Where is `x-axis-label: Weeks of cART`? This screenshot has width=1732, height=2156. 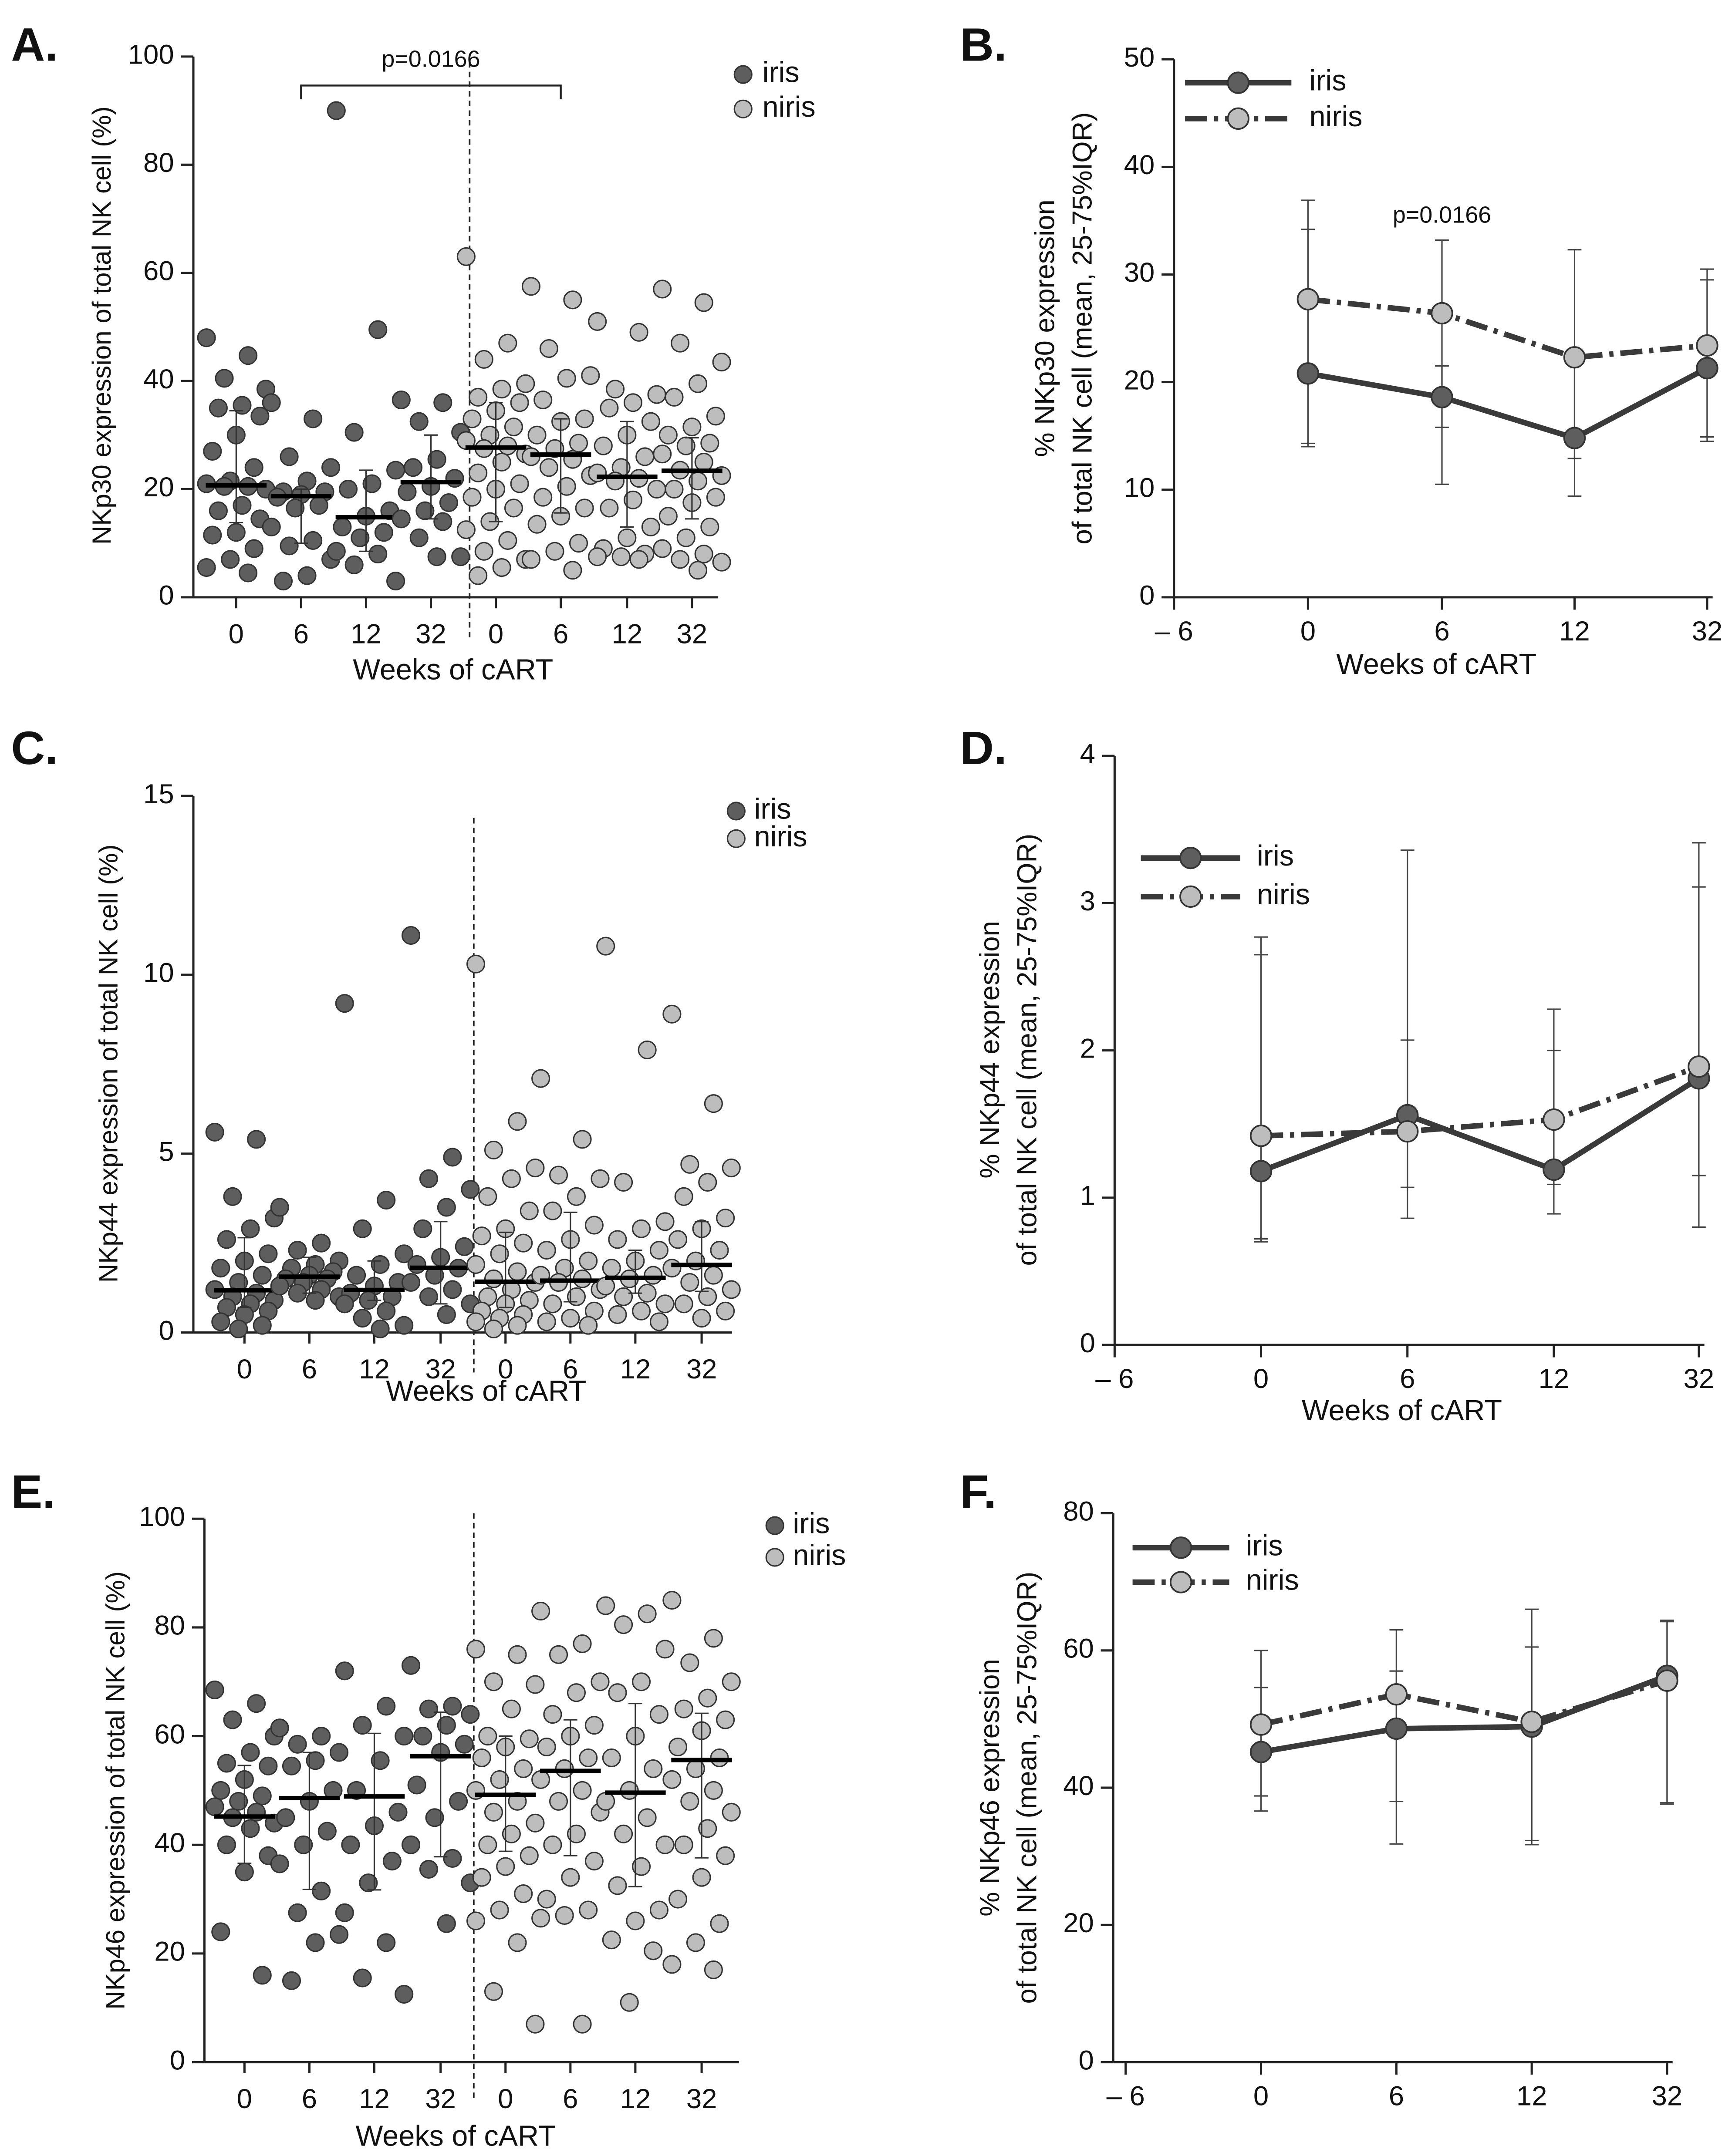 x-axis-label: Weeks of cART is located at coordinates (1436, 664).